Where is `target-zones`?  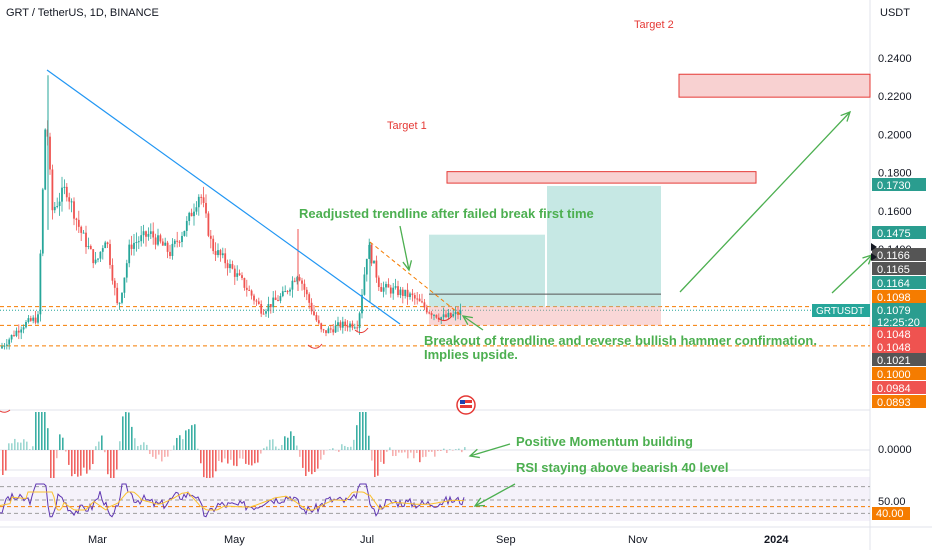 target-zones is located at coordinates (658, 128).